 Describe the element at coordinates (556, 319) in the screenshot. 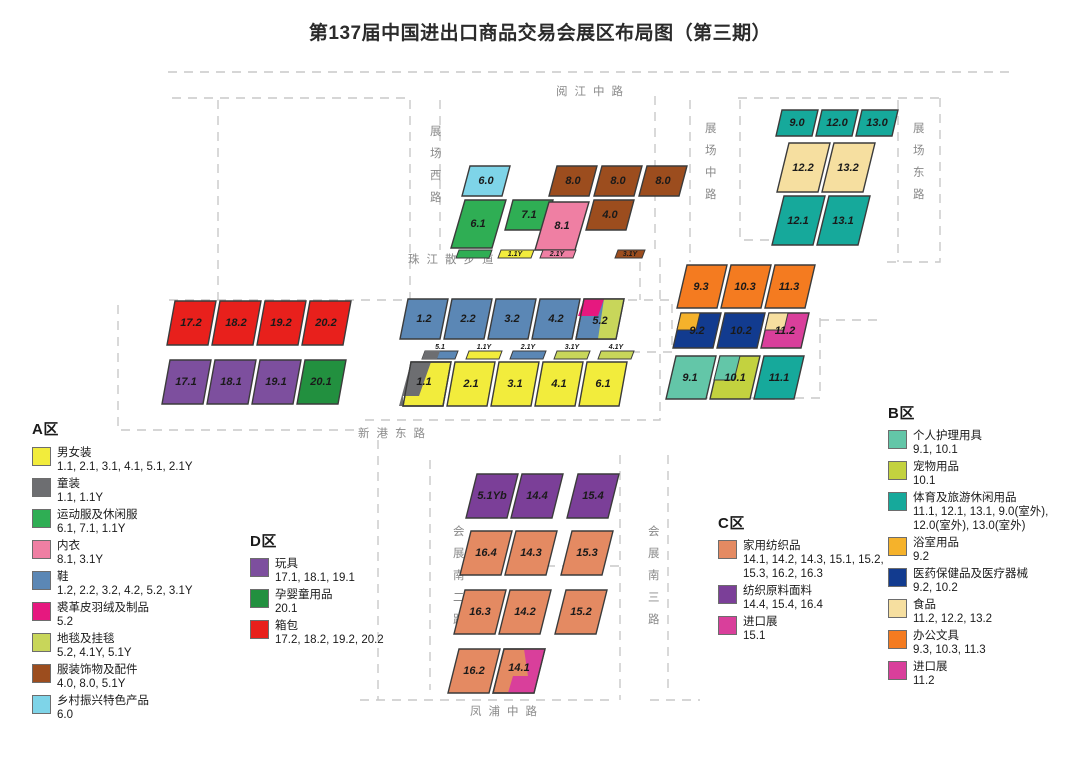

I see `hall-4.2: 4.2` at that location.